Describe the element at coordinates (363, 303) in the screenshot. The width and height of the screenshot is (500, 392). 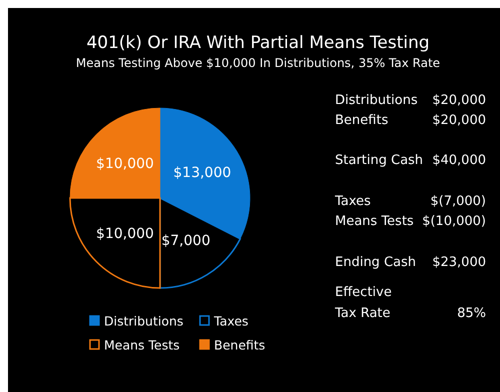
I see `text: Effective Tax Rate` at that location.